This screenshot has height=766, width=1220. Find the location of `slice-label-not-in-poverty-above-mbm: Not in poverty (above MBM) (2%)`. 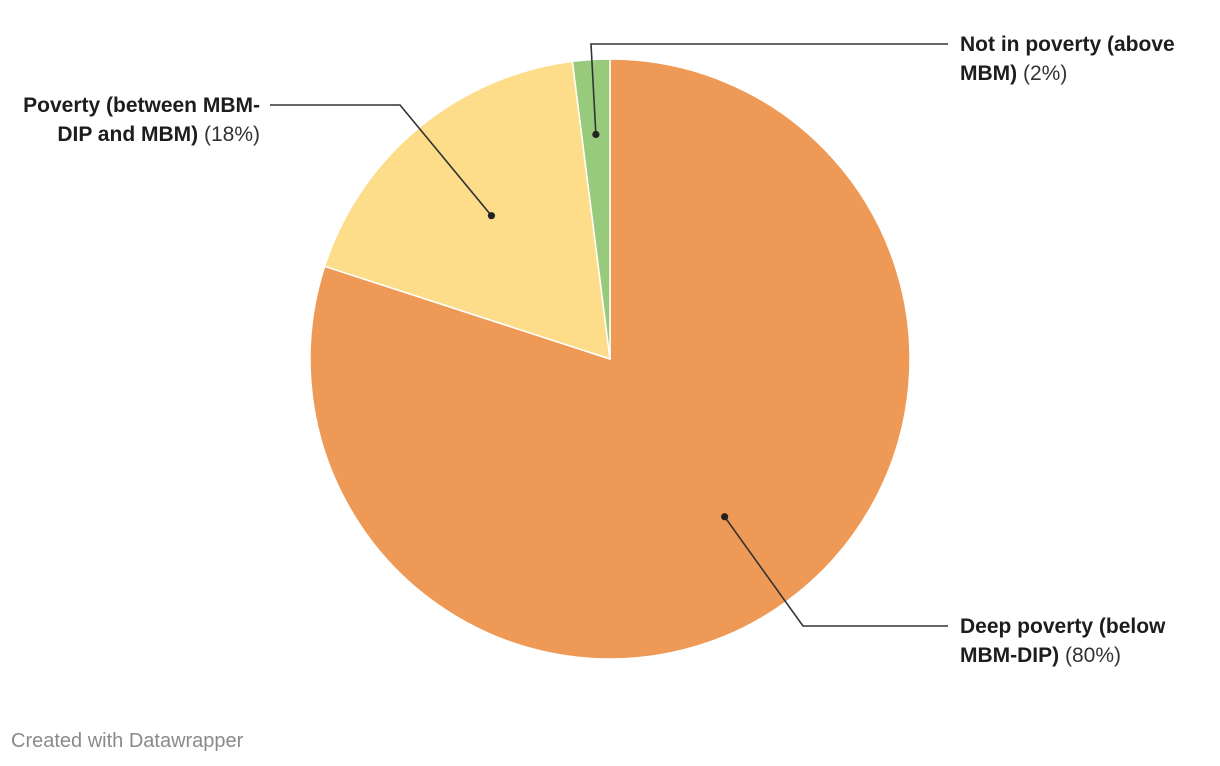

slice-label-not-in-poverty-above-mbm: Not in poverty (above MBM) (2%) is located at coordinates (1080, 59).